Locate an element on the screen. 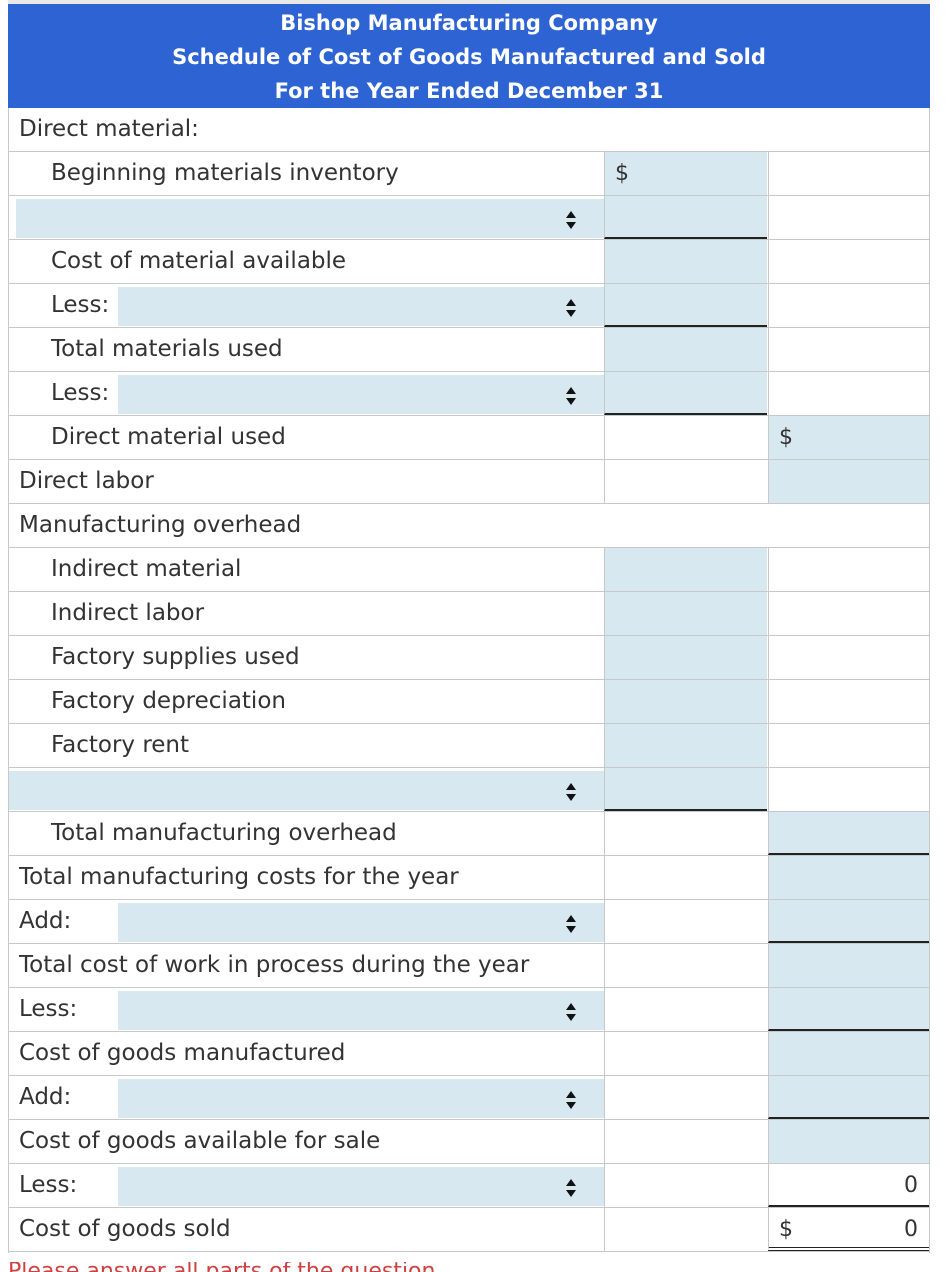 The width and height of the screenshot is (948, 1272). amount-cell-col2: 0 is located at coordinates (849, 1185).